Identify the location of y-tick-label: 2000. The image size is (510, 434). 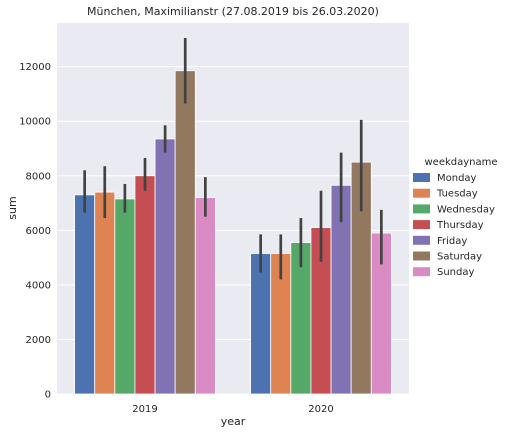
(38, 340).